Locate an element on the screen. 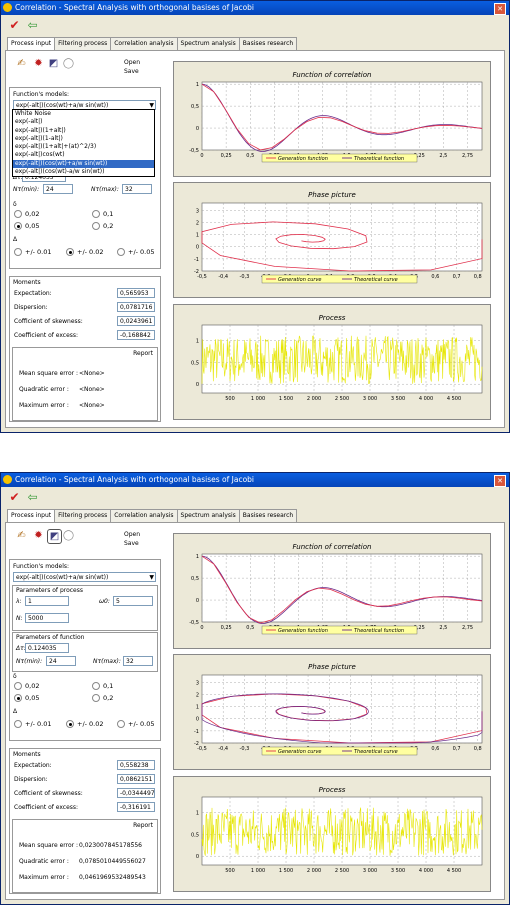 The image size is (510, 907). model-option: White Noise is located at coordinates (33, 113).